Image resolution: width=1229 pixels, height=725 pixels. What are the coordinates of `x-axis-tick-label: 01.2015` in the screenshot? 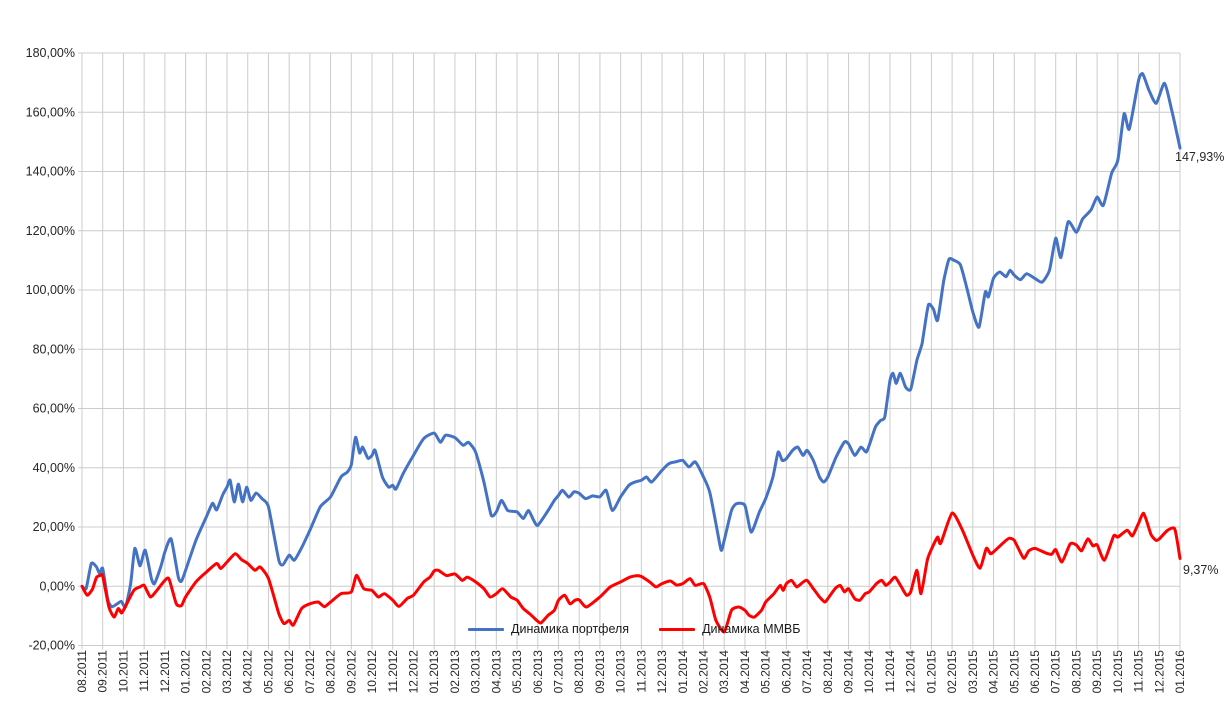 It's located at (931, 672).